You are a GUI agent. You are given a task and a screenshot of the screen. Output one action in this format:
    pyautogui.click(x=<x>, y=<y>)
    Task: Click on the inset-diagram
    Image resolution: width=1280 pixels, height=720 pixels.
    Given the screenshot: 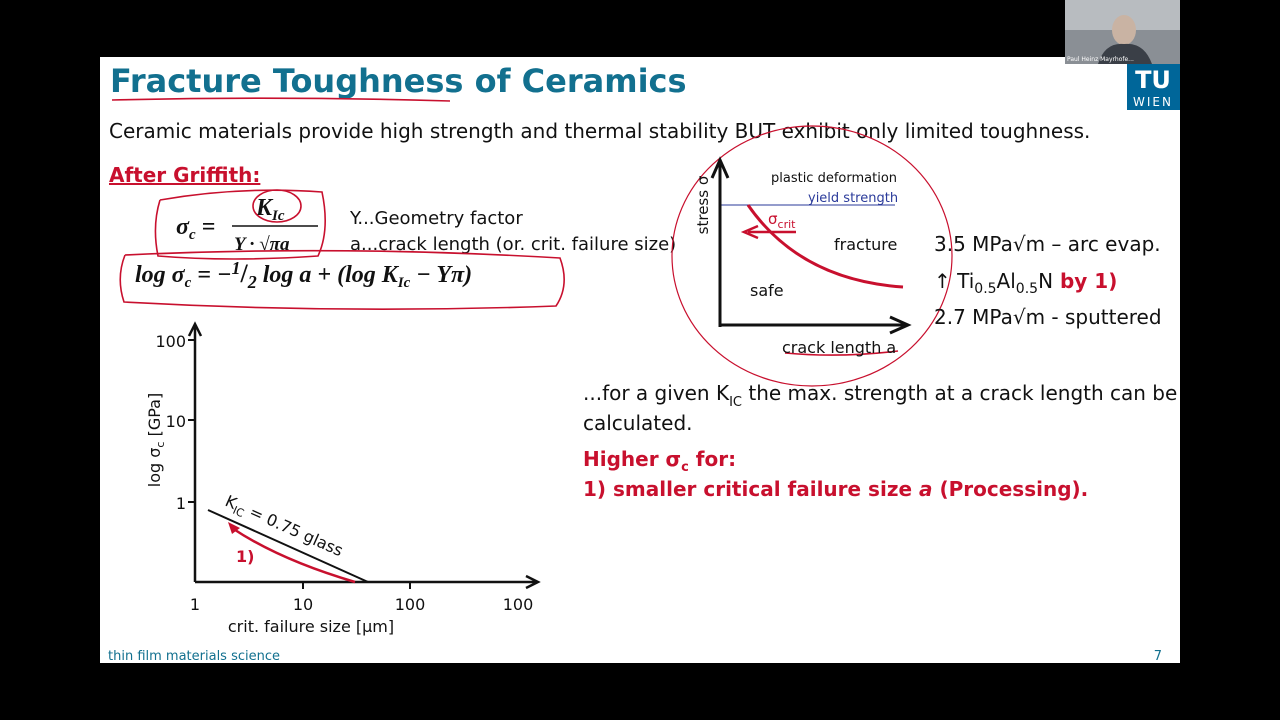 What is the action you would take?
    pyautogui.click(x=811, y=256)
    